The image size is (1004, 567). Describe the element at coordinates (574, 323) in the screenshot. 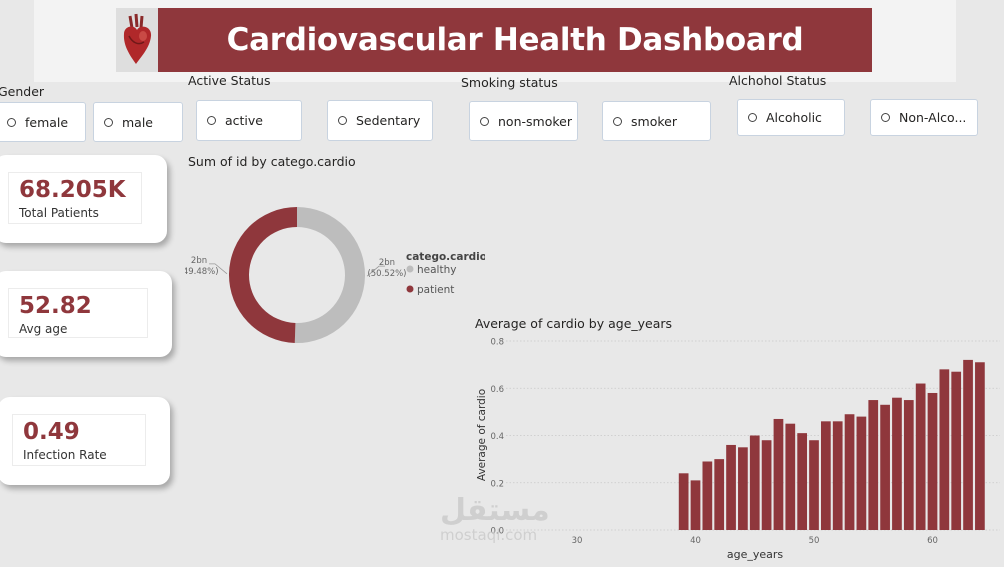

I see `bar-chart-title: Average of cardio by age_years` at that location.